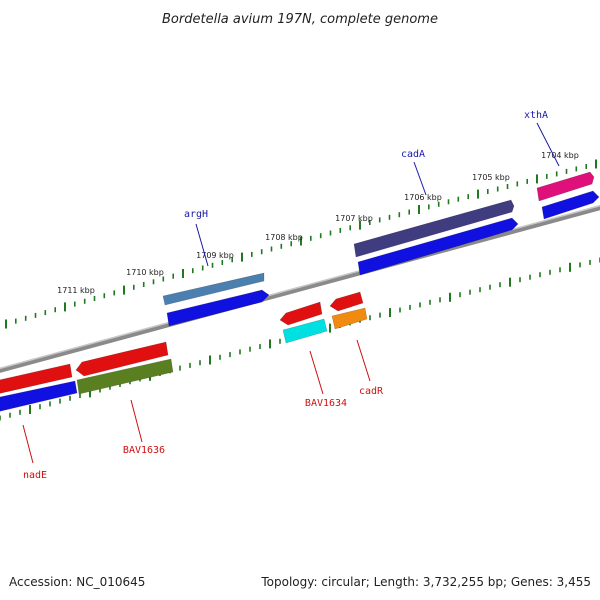  Describe the element at coordinates (28, 444) in the screenshot. I see `leader-nadE` at that location.